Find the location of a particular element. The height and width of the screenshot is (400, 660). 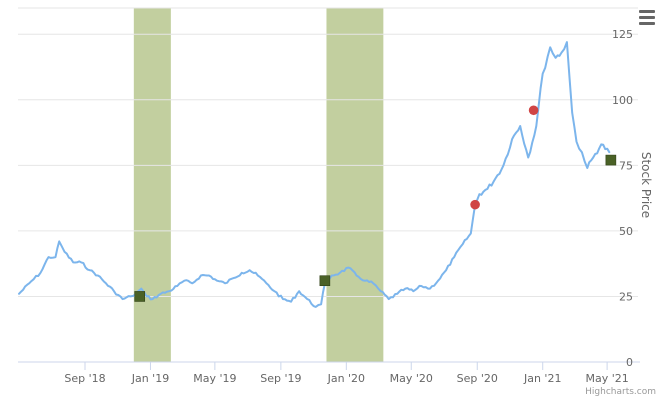

y-tick-label: 100 is located at coordinates (622, 100).